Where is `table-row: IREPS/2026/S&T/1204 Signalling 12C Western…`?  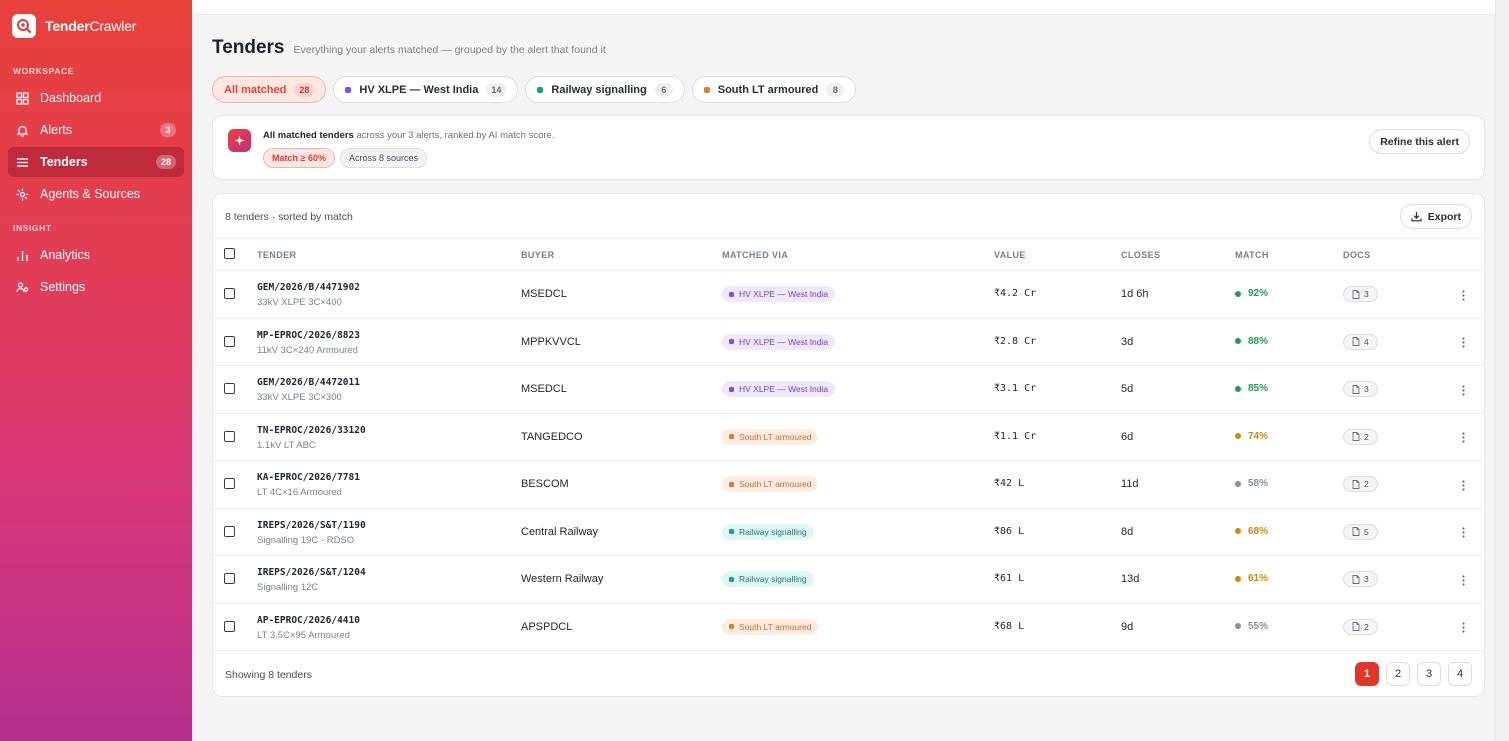
table-row: IREPS/2026/S&T/1204 Signalling 12C Western… is located at coordinates (848, 580).